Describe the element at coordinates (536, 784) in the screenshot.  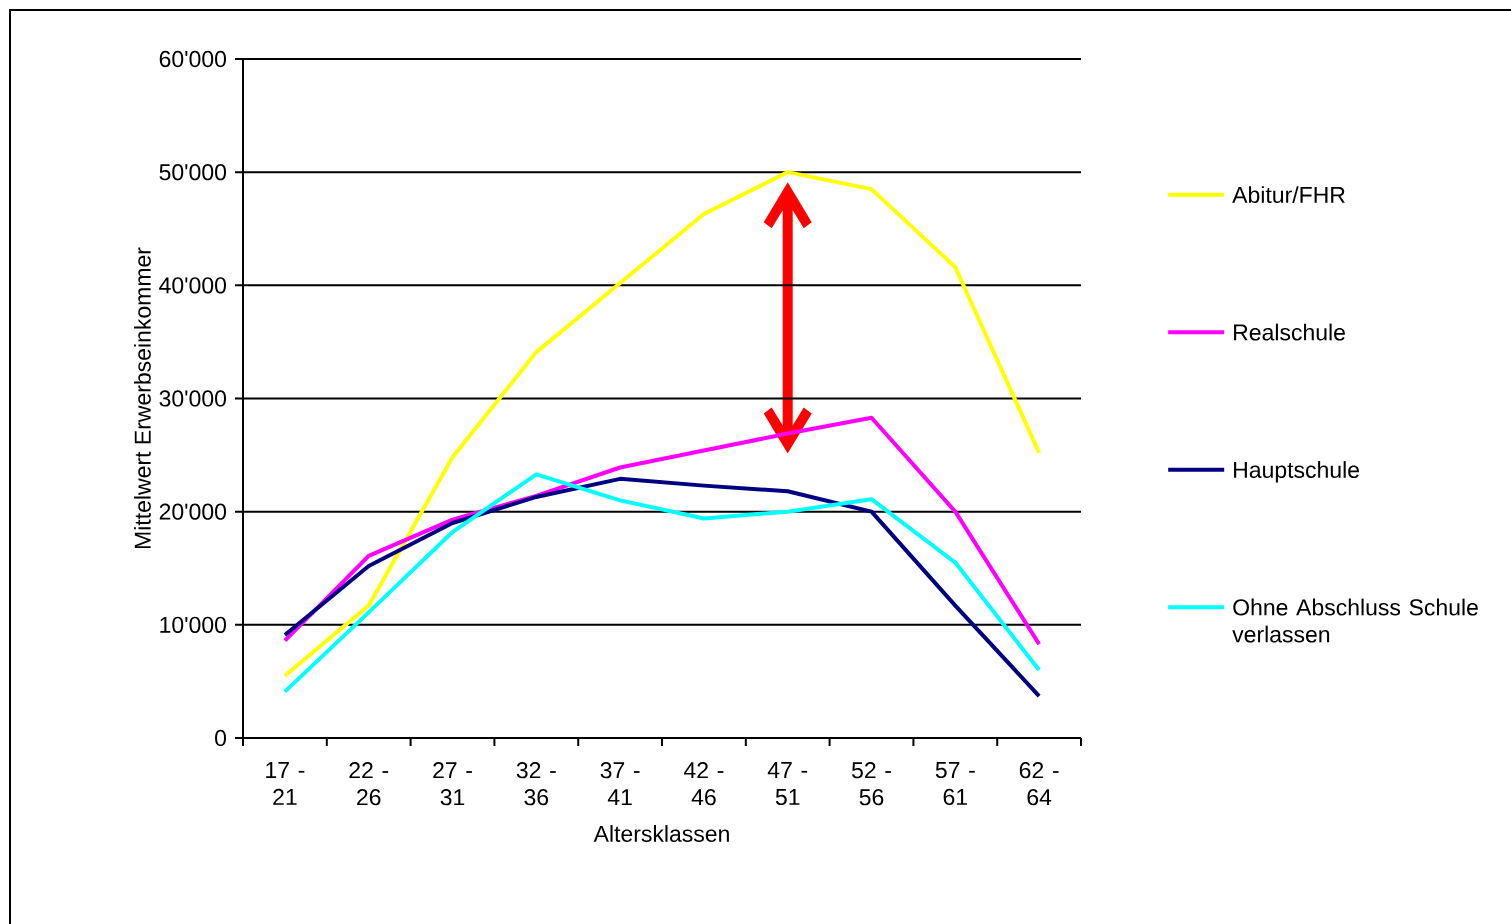
I see `x-tick-label: 32 - 36` at that location.